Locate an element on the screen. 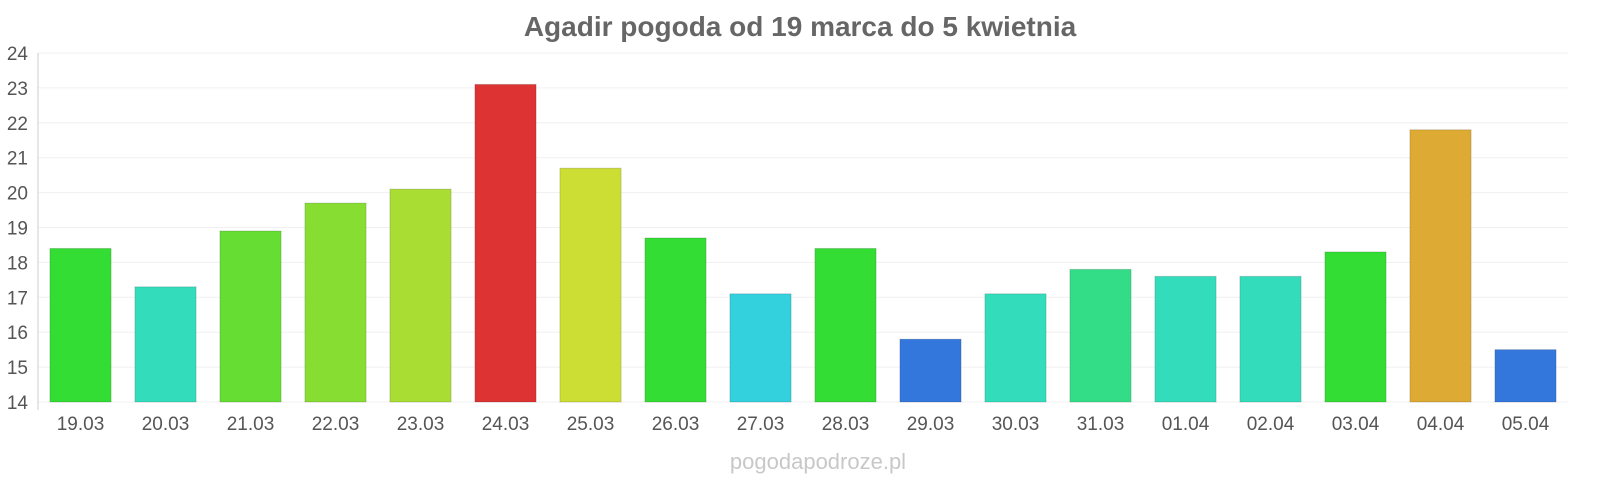 Image resolution: width=1600 pixels, height=480 pixels. y-tick-label: 24 is located at coordinates (18, 54).